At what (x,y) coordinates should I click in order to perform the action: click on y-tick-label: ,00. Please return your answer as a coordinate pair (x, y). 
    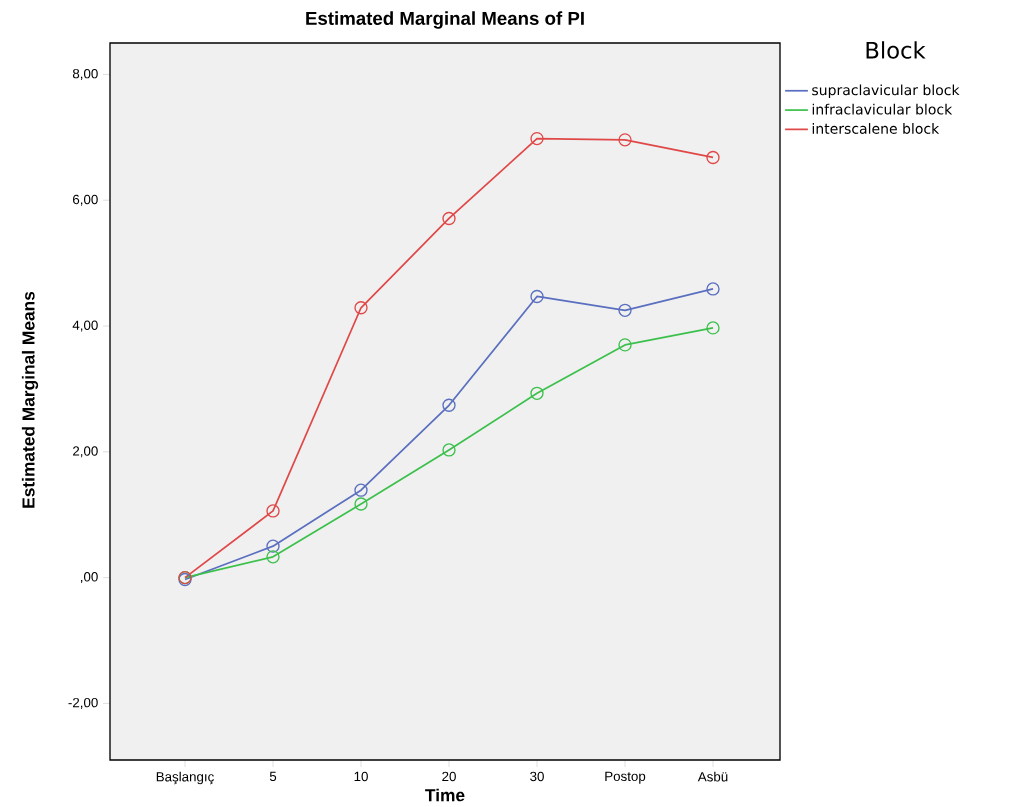
    Looking at the image, I should click on (89, 578).